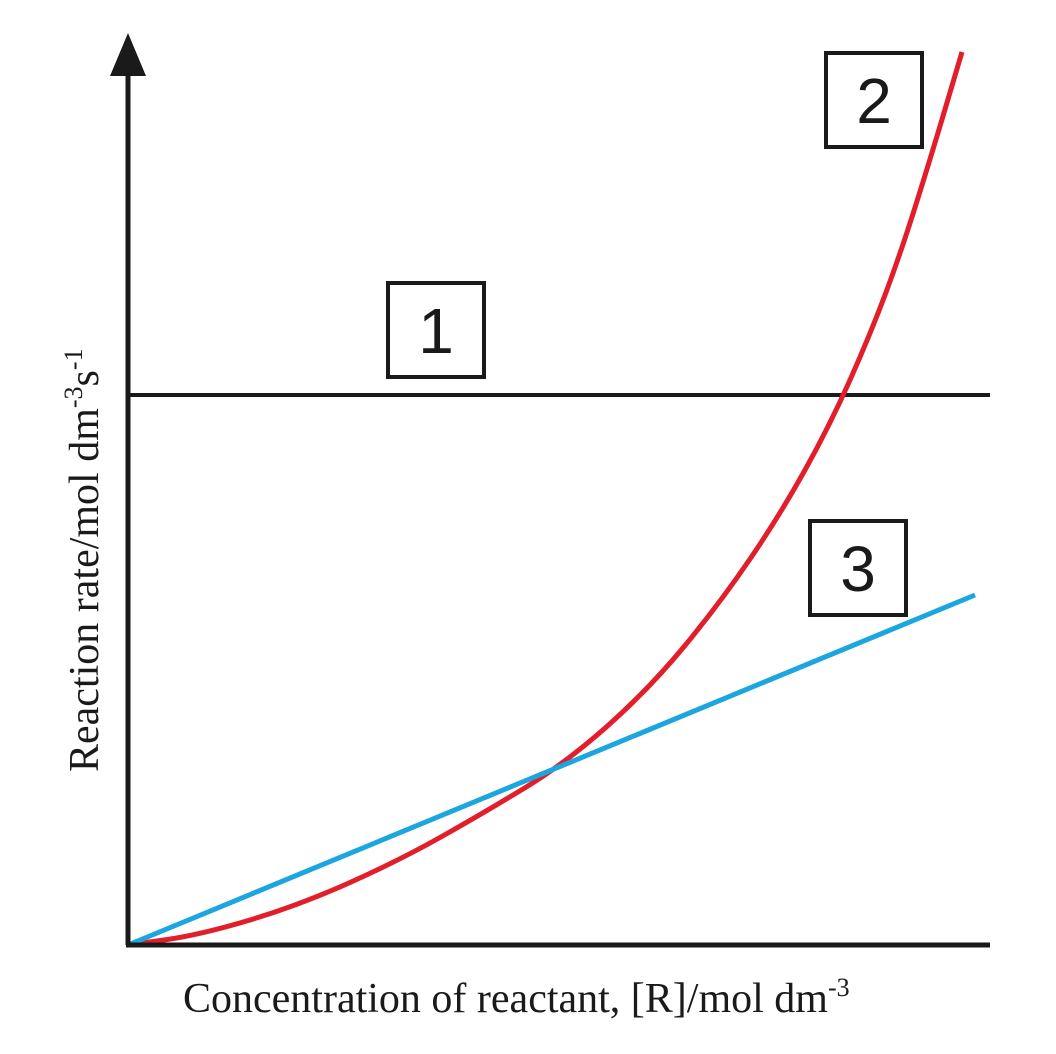  Describe the element at coordinates (516, 997) in the screenshot. I see `x-axis-title: Concentration of reactant, [R]/mol dm-3` at that location.